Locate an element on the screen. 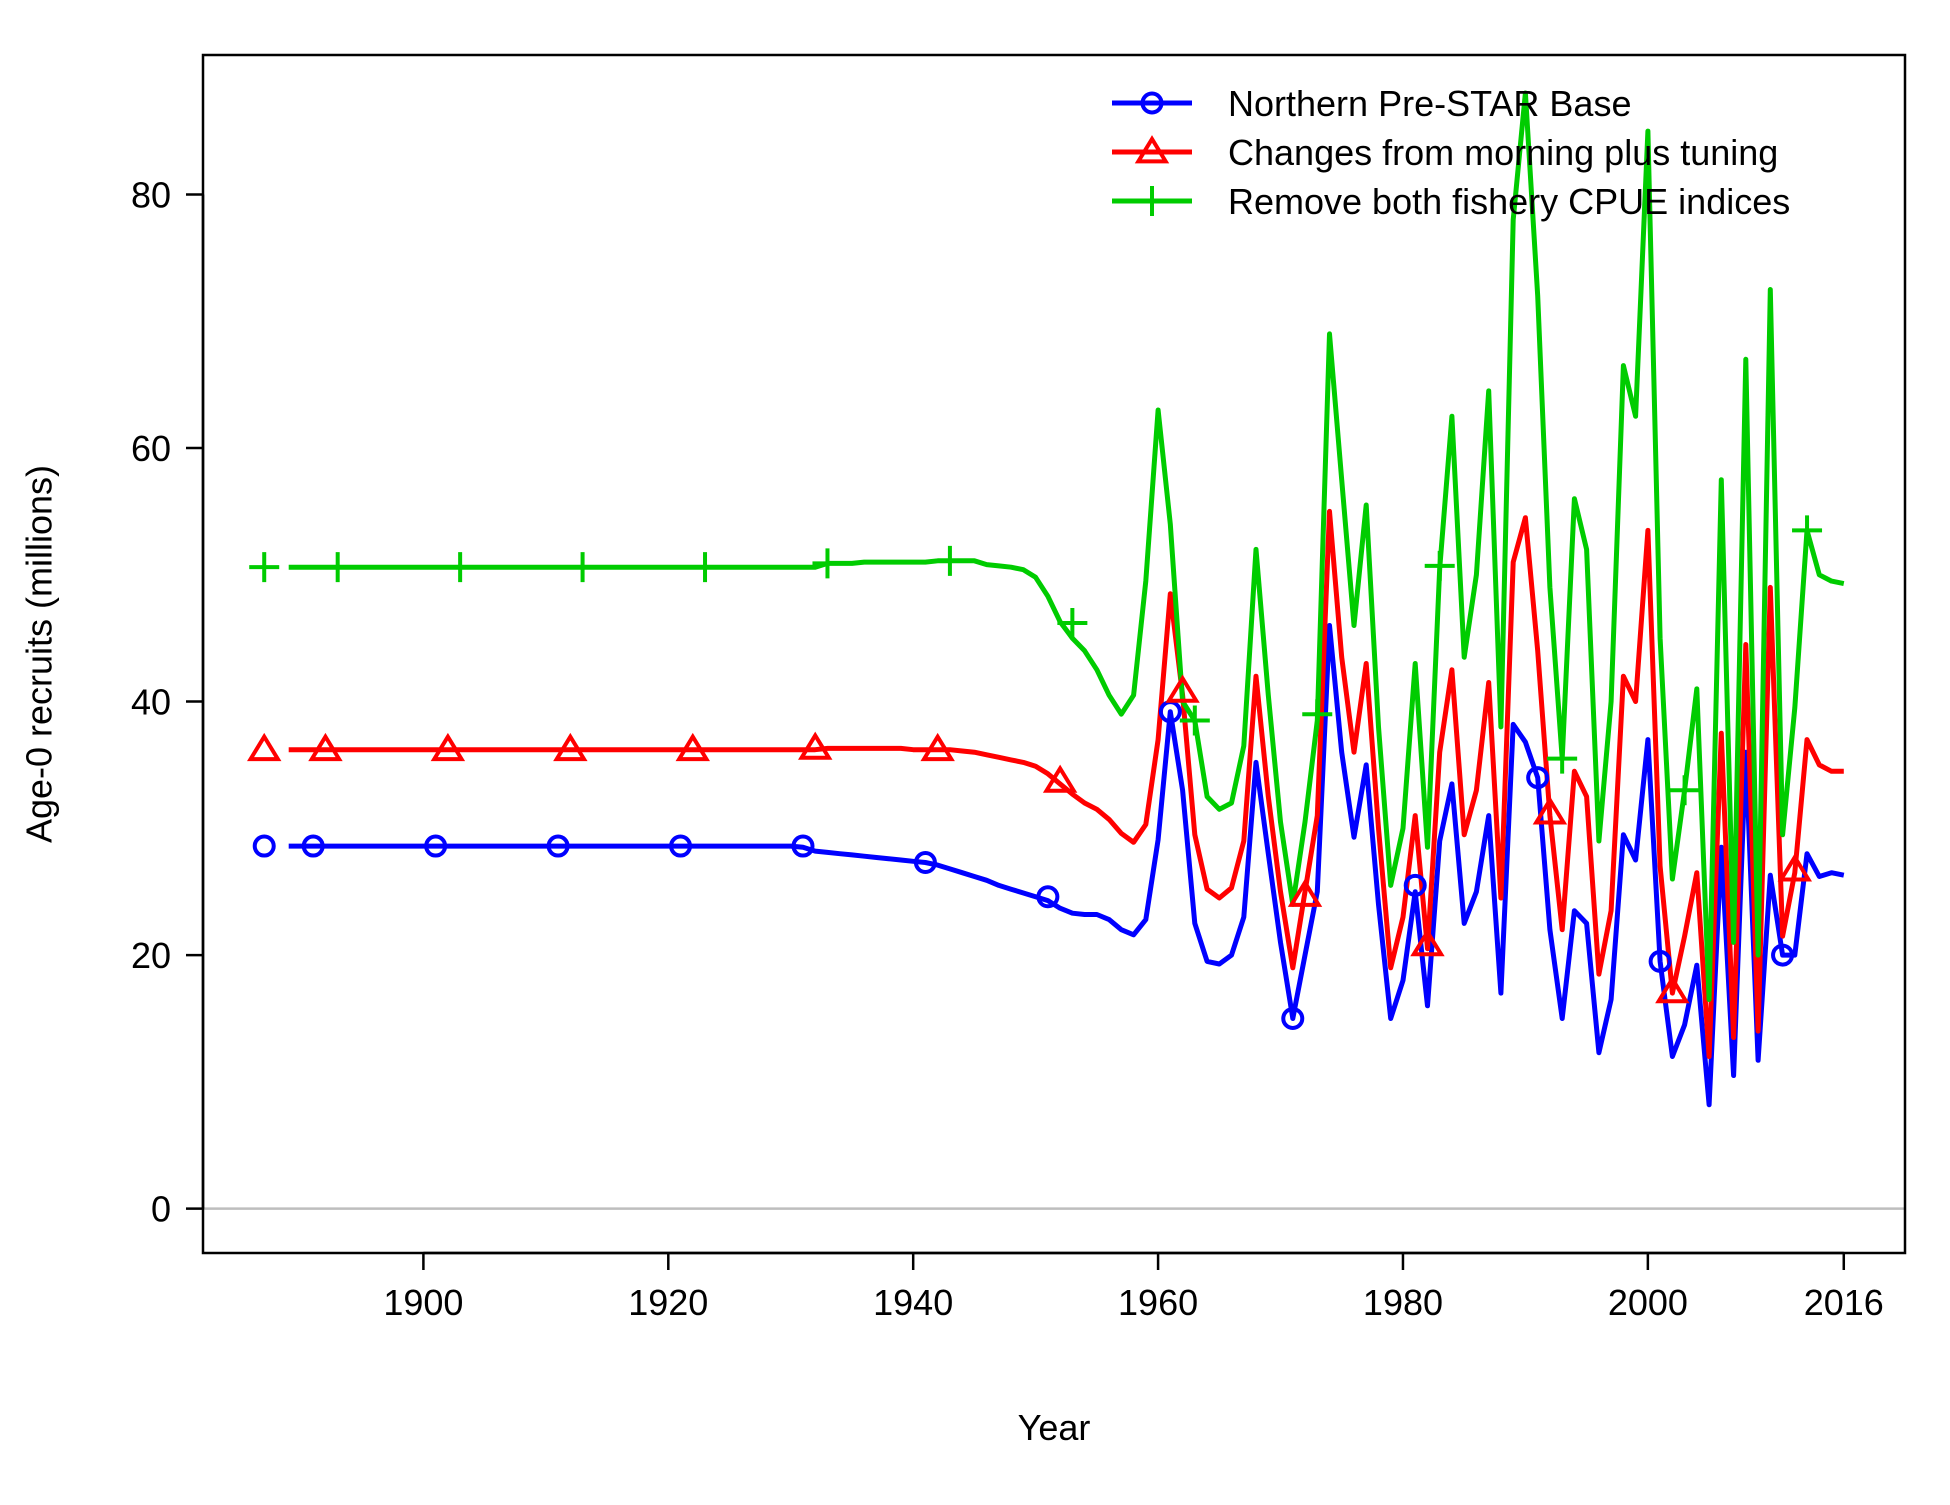 The width and height of the screenshot is (1950, 1505). y-tick-label: 40 is located at coordinates (151, 702).